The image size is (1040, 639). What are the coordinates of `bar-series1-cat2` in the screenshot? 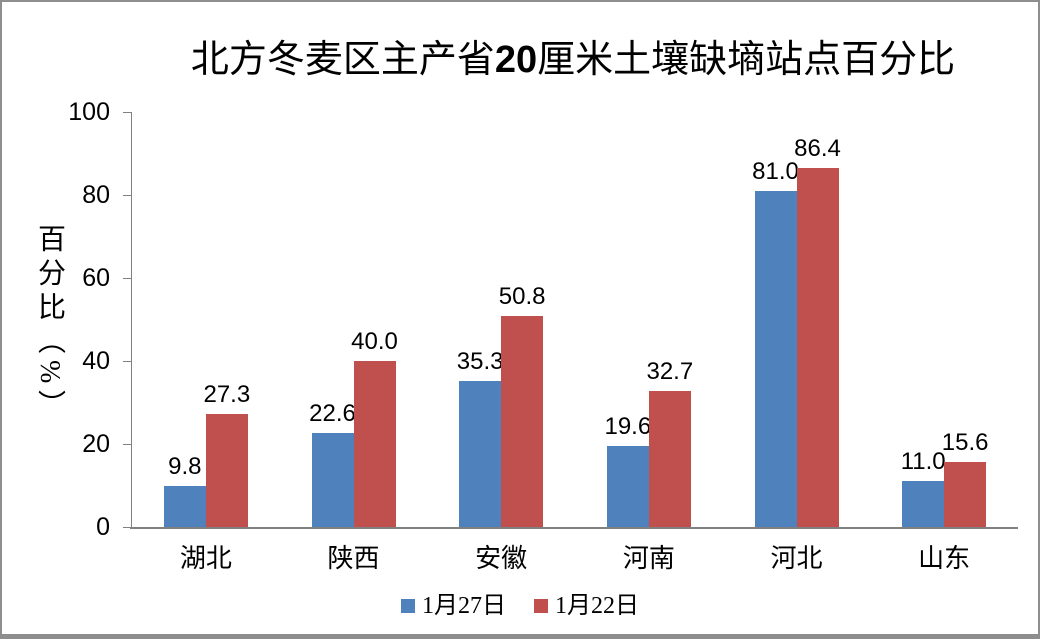 It's located at (332, 480).